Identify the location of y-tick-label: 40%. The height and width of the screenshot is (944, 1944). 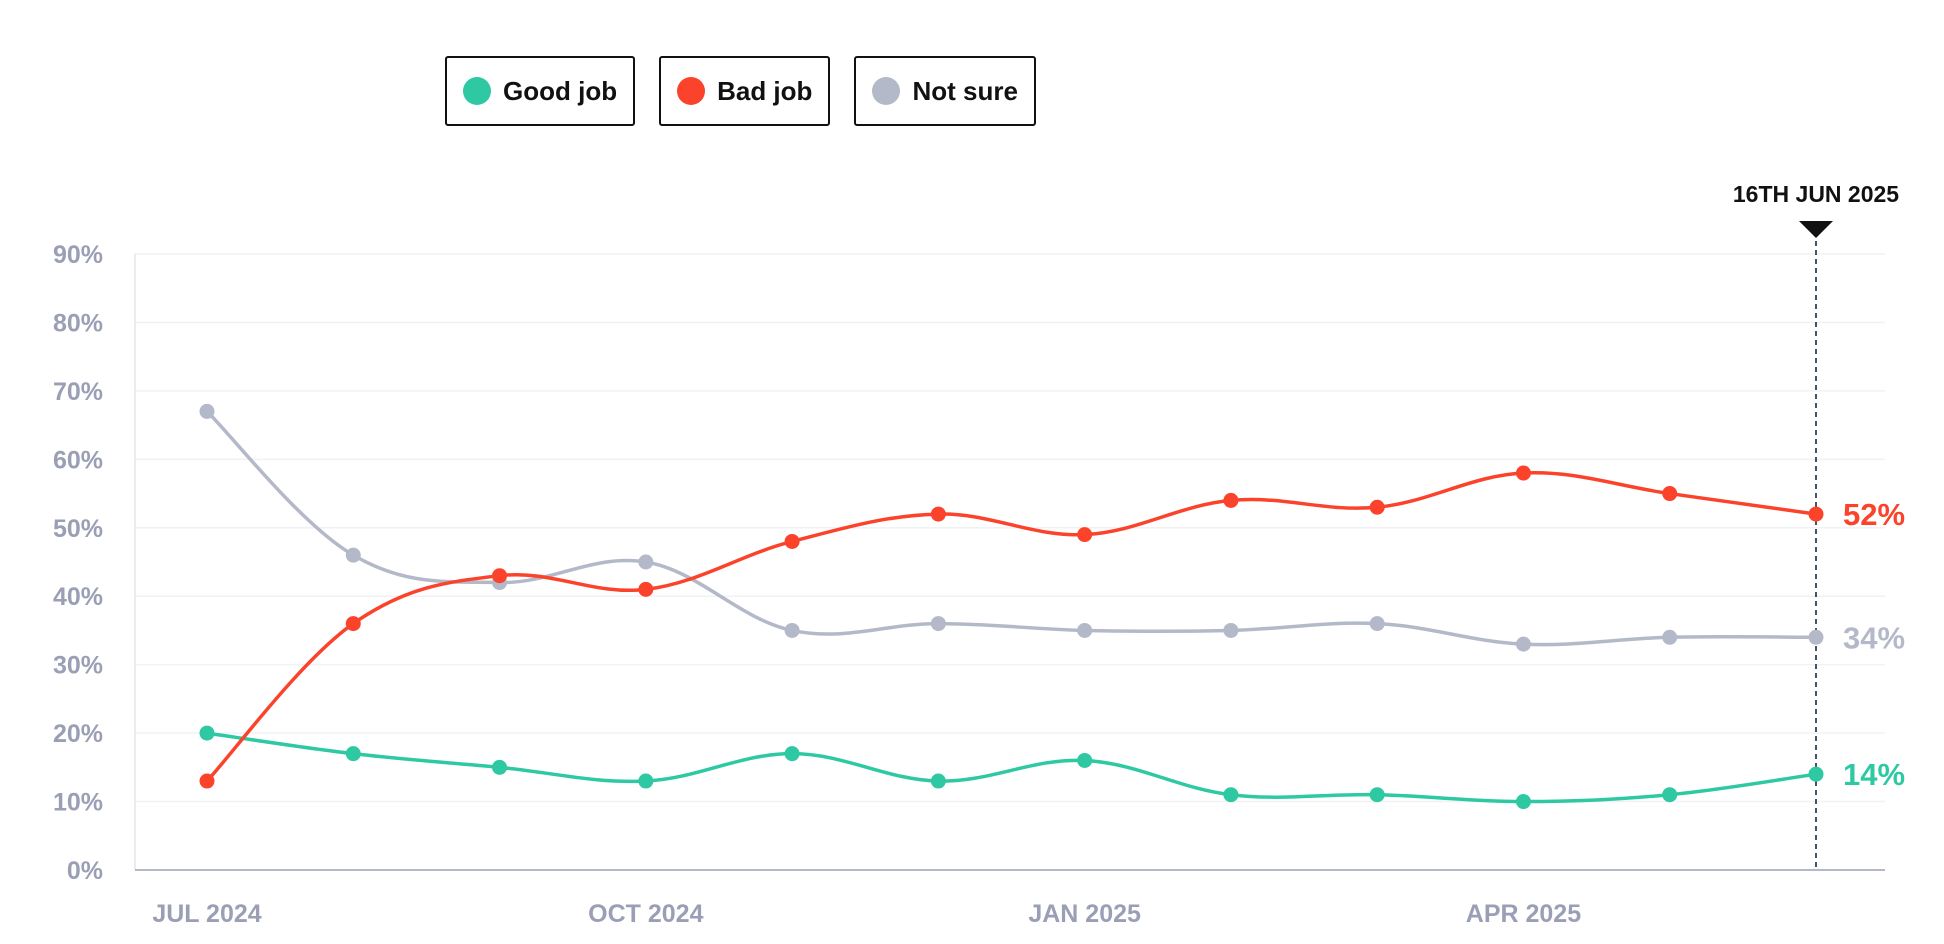
(78, 597).